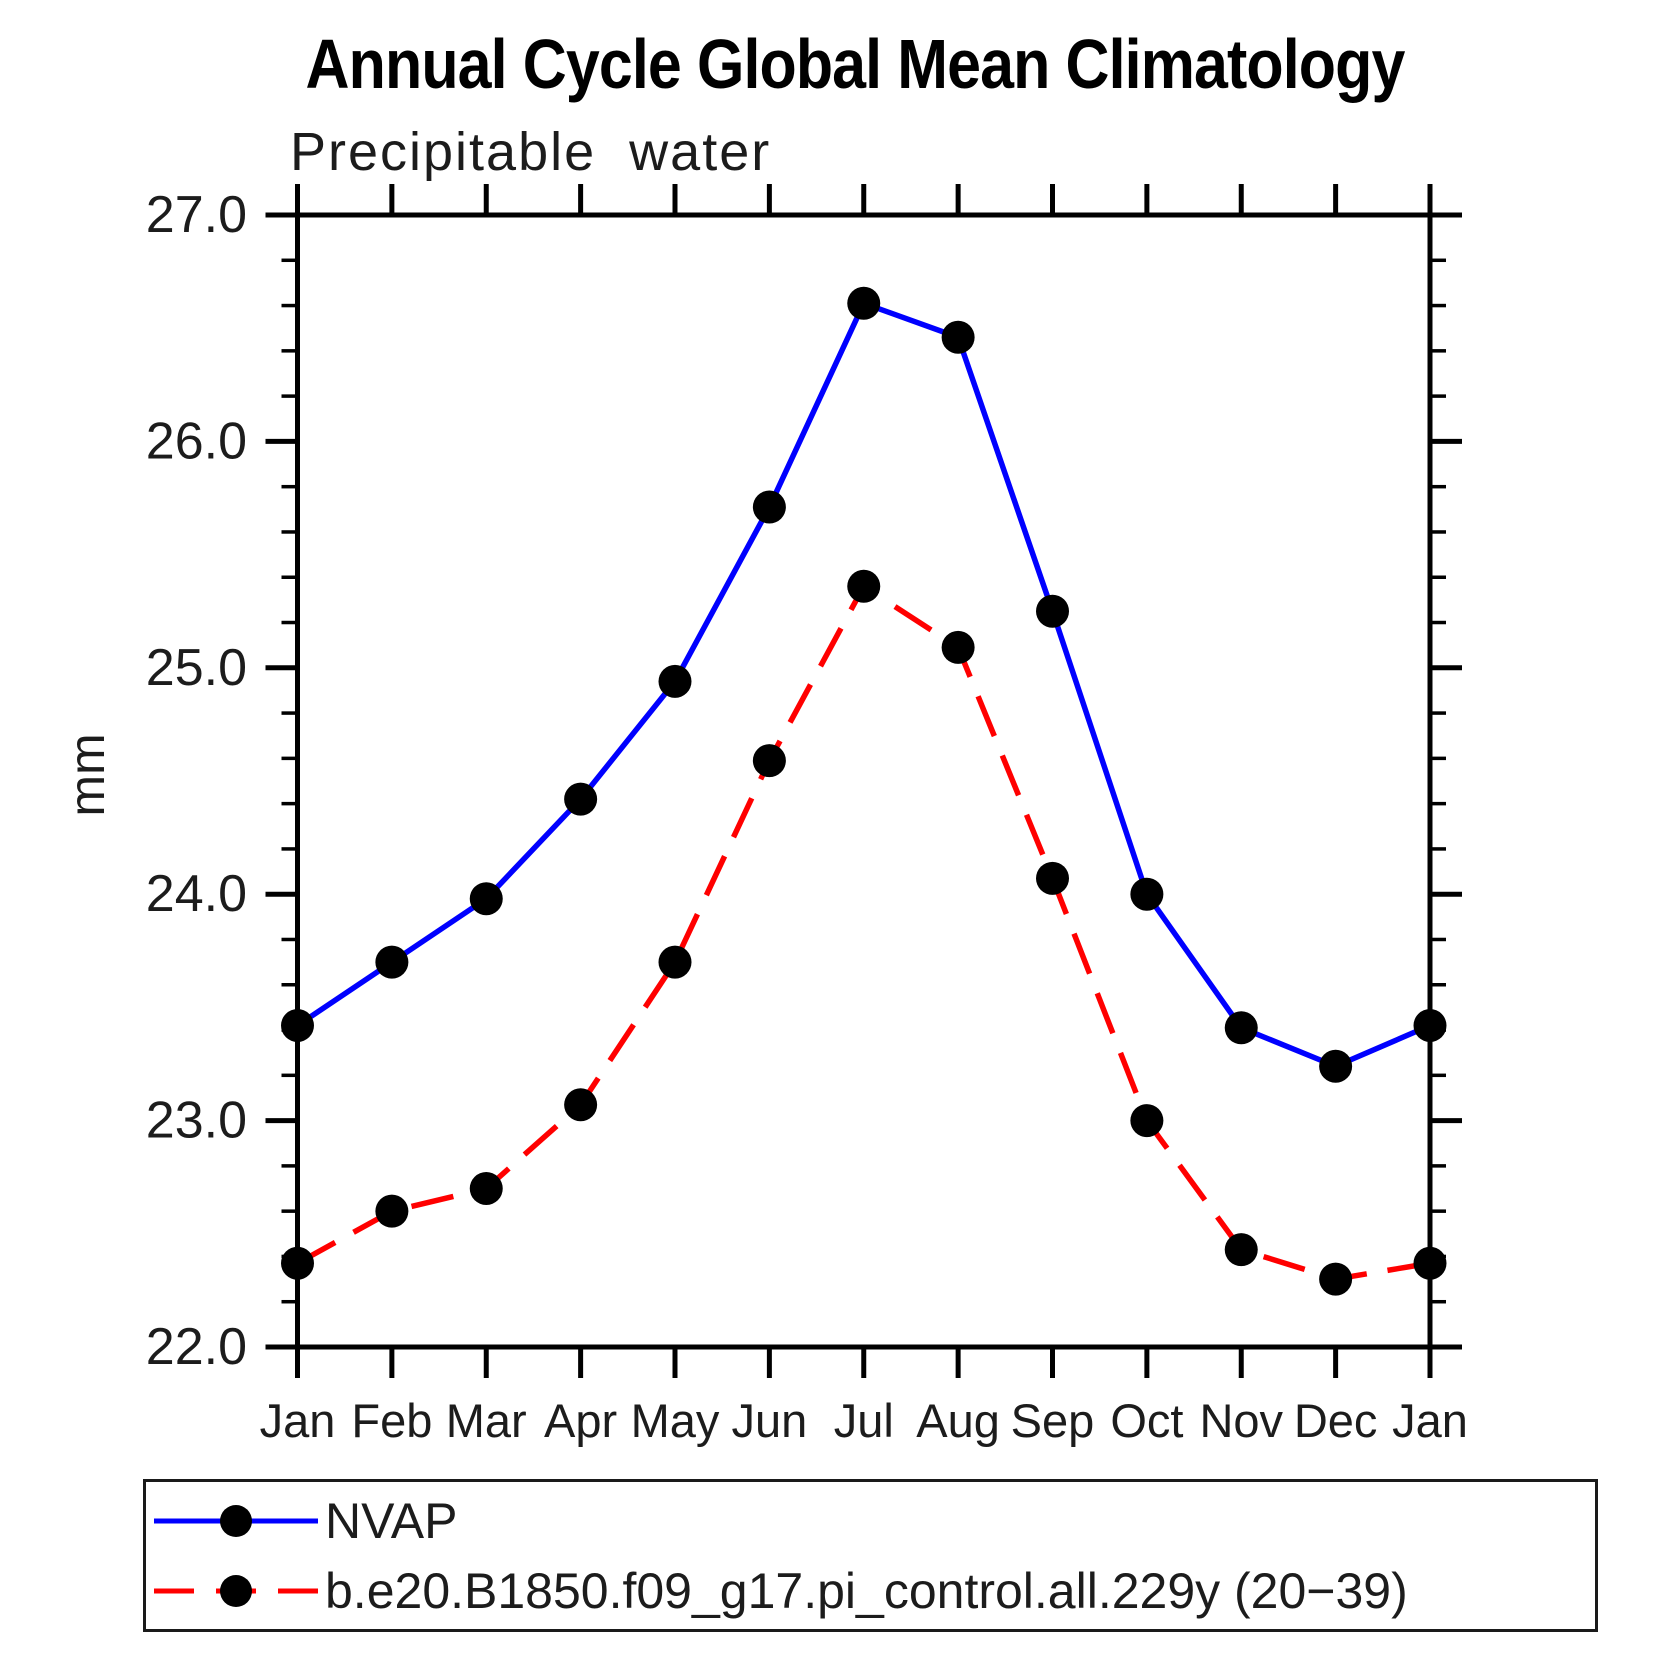 The image size is (1669, 1669). What do you see at coordinates (531, 152) in the screenshot?
I see `chart-subtitle: Precipitable water` at bounding box center [531, 152].